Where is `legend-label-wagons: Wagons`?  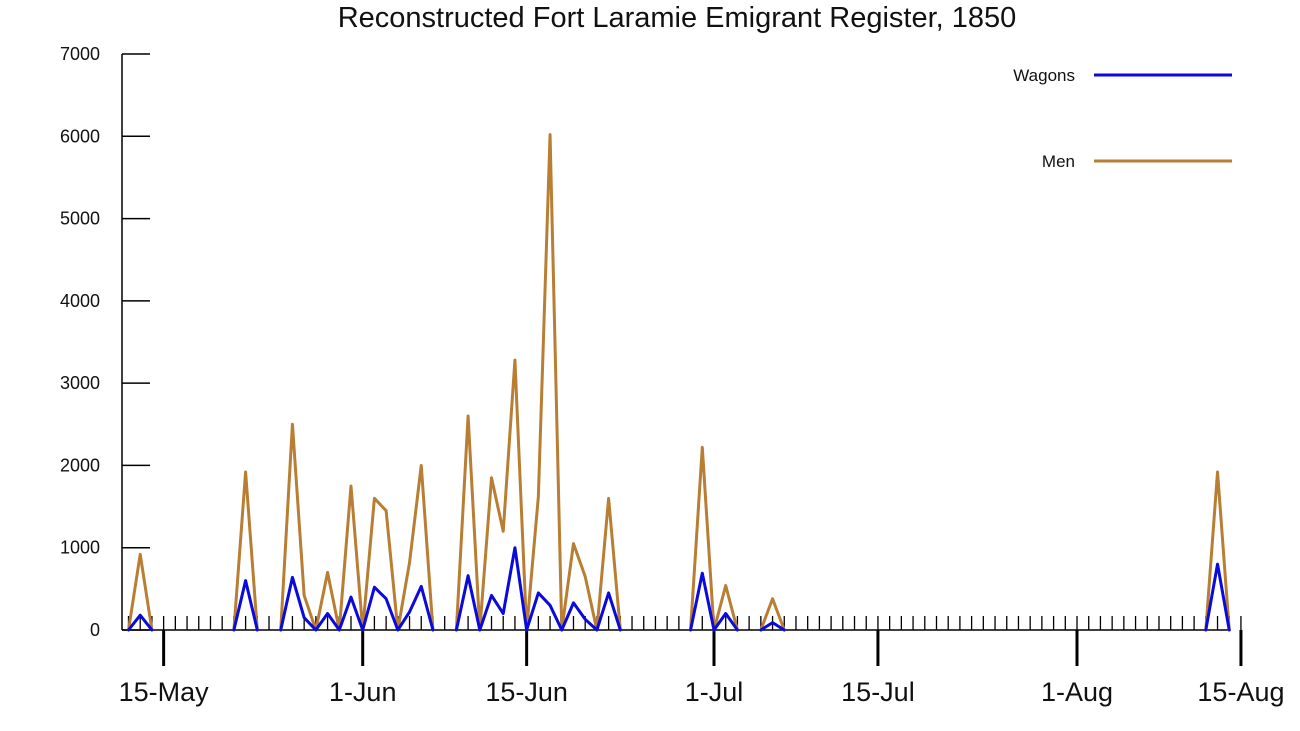
legend-label-wagons: Wagons is located at coordinates (1044, 75).